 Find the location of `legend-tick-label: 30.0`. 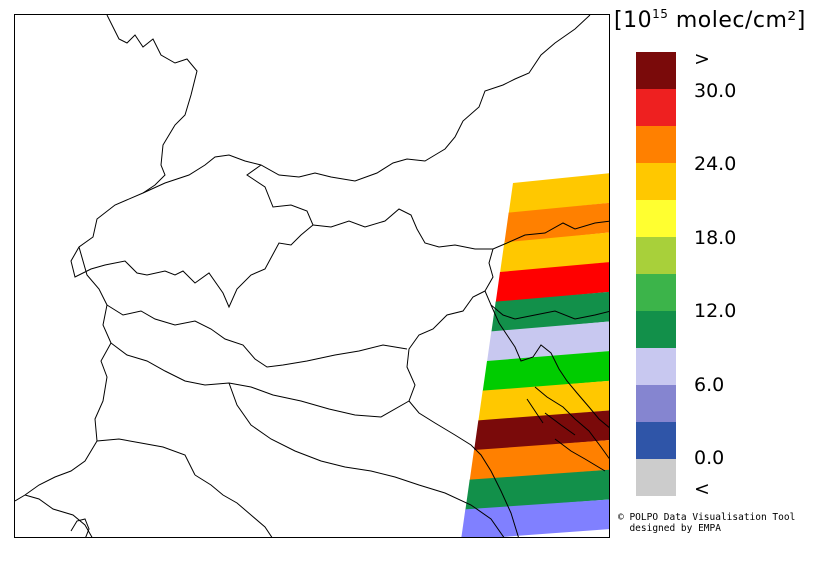

legend-tick-label: 30.0 is located at coordinates (715, 91).